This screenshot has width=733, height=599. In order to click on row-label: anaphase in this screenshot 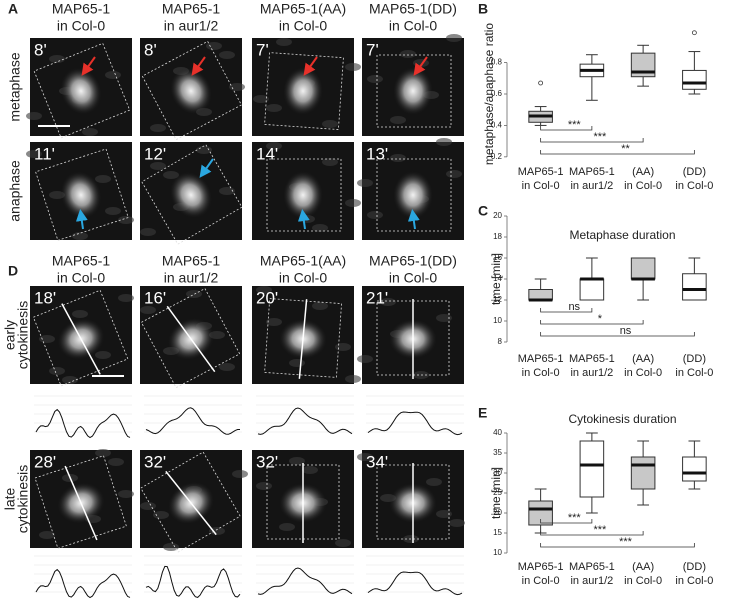, I will do `click(15, 191)`.